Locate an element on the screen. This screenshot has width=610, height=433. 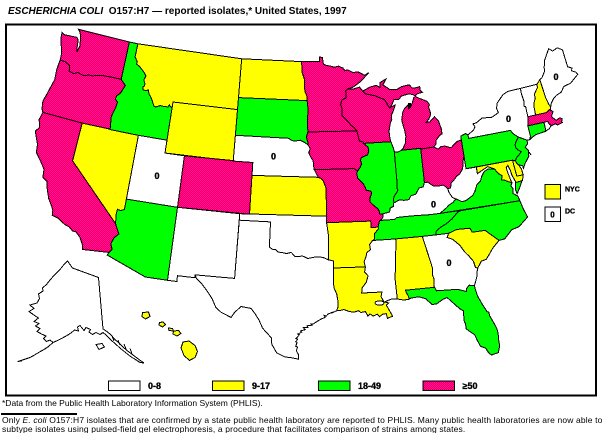
svg-text: 0-8 is located at coordinates (154, 386).